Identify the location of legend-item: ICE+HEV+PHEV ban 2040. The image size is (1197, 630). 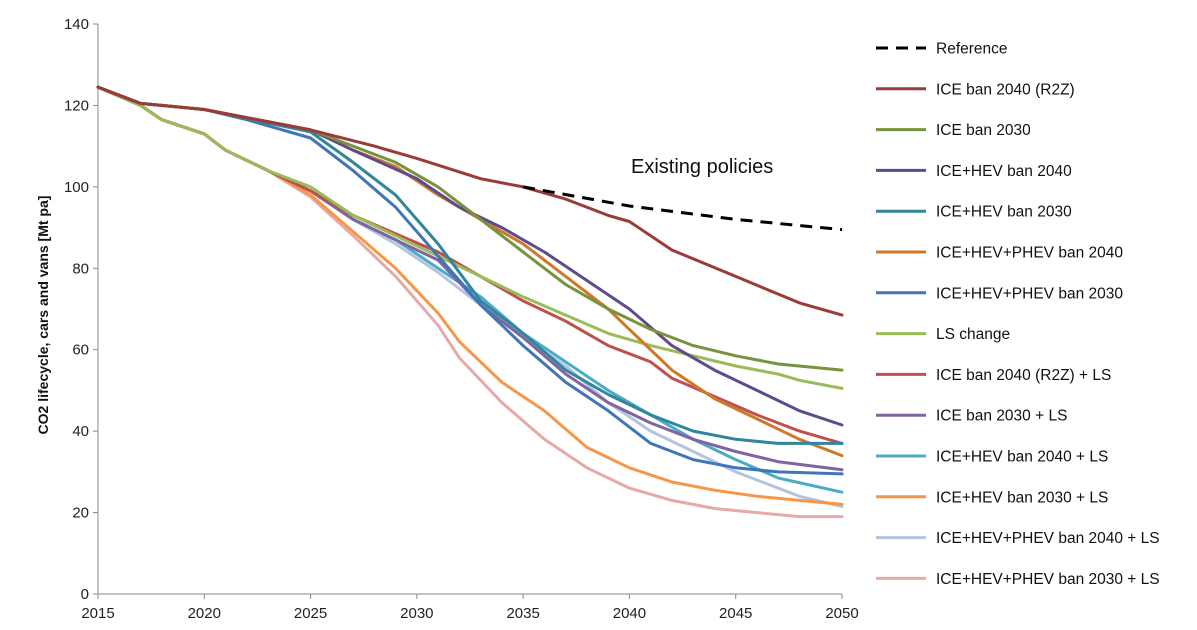
(999, 253).